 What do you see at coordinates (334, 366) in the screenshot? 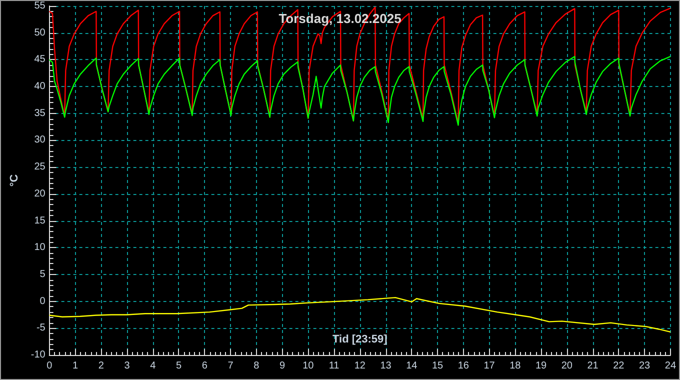
I see `x-tick-label: 11` at bounding box center [334, 366].